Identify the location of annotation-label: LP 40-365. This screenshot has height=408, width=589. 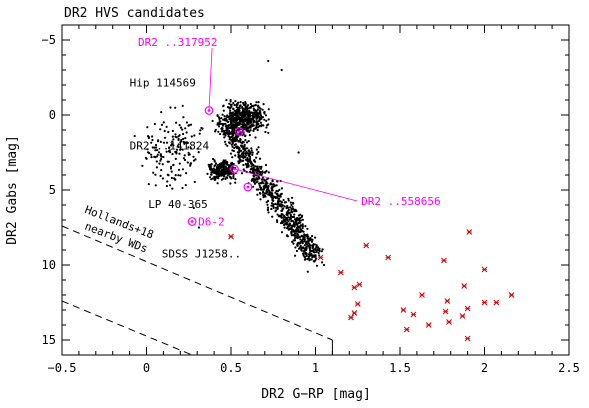
(178, 204).